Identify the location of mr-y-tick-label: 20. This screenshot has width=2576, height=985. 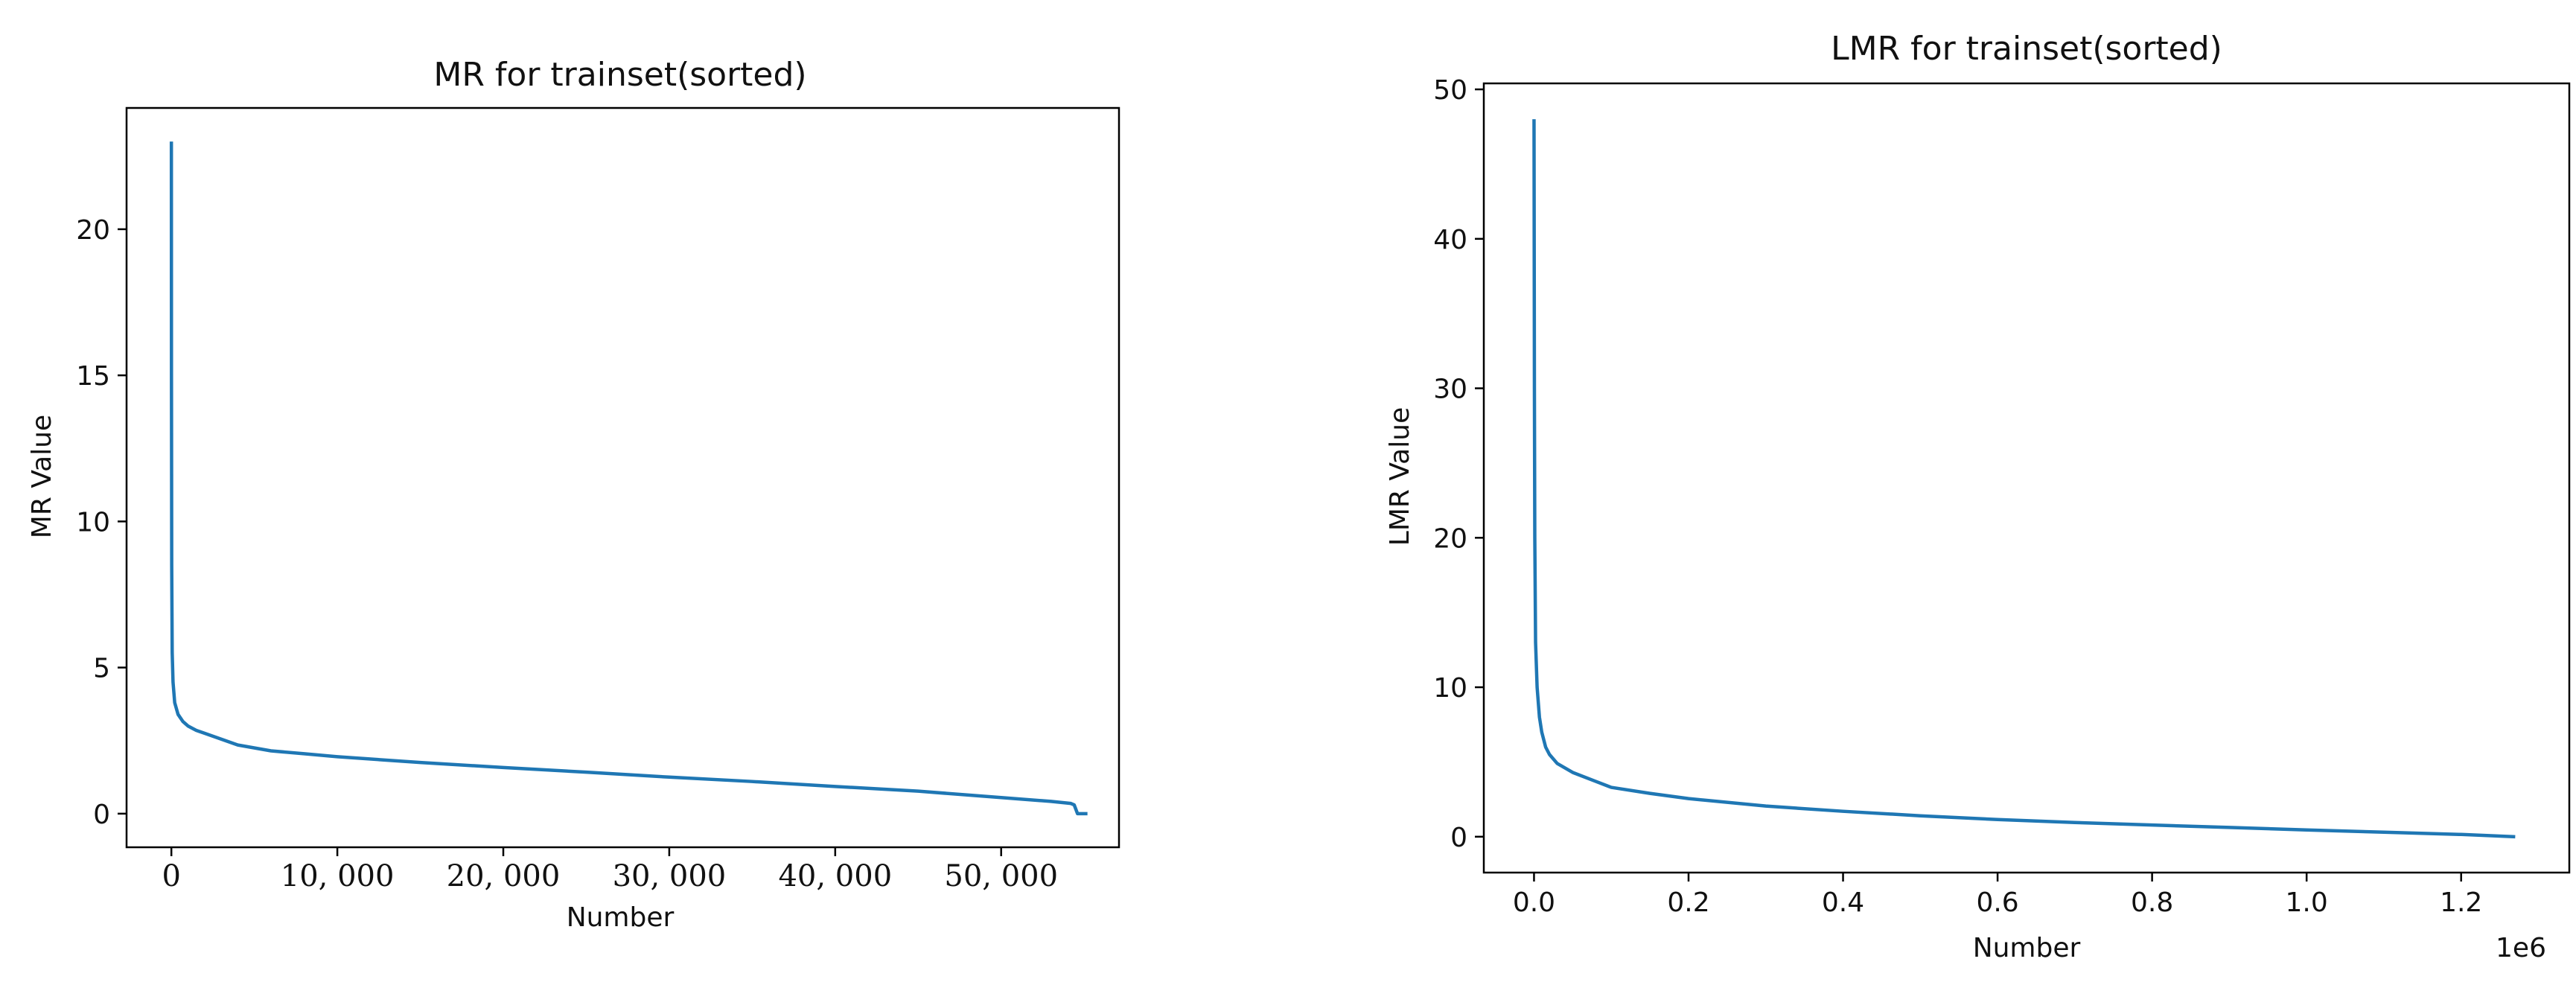
(93, 230).